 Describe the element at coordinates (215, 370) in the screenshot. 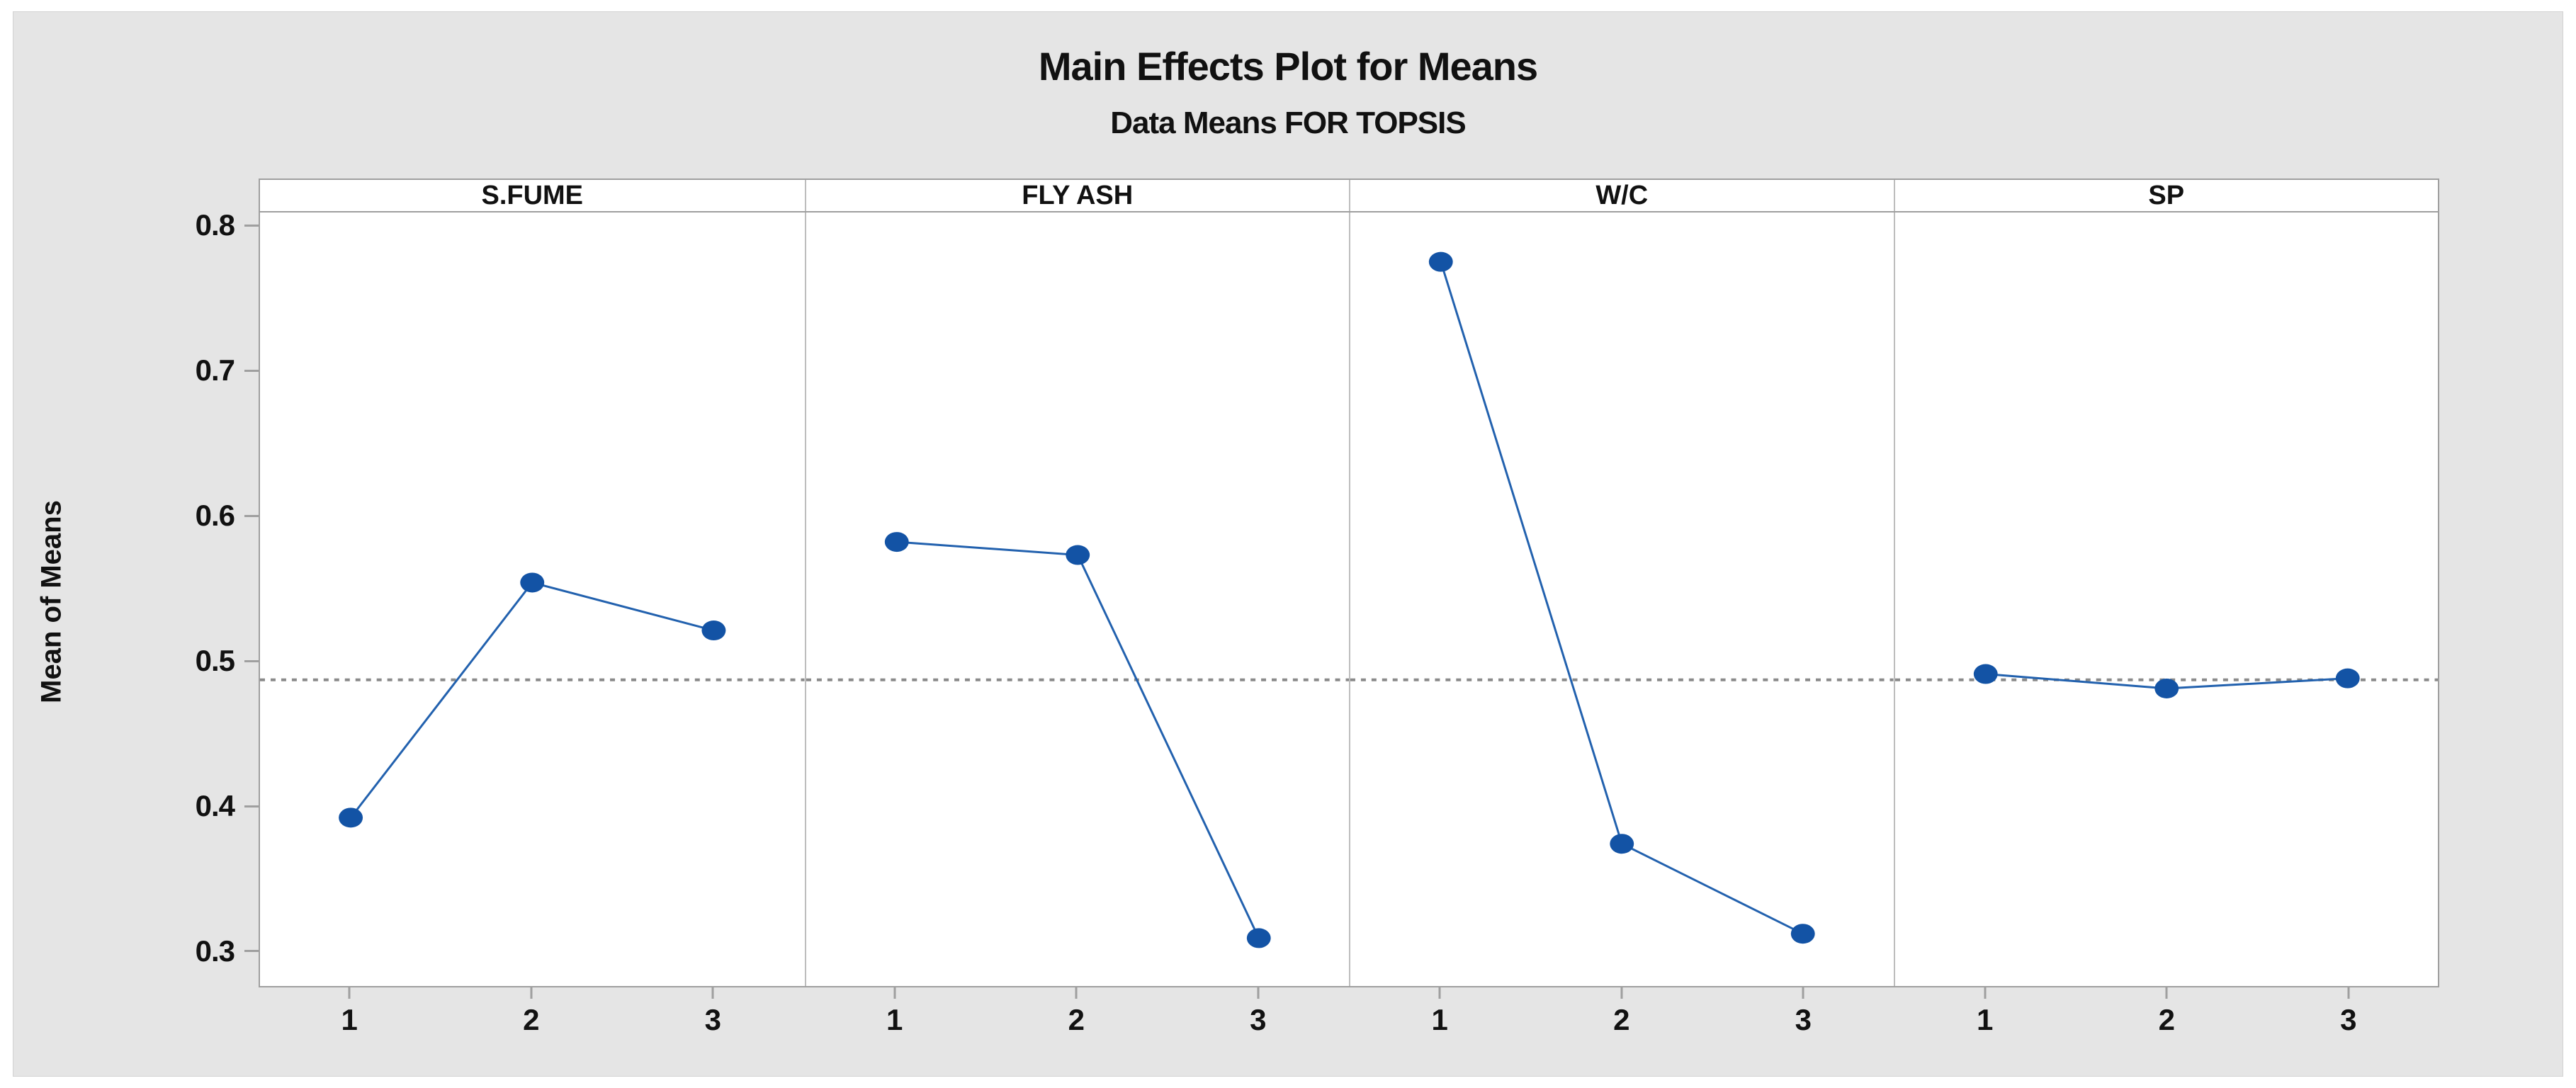

I see `y-tick-label: 0.7` at that location.